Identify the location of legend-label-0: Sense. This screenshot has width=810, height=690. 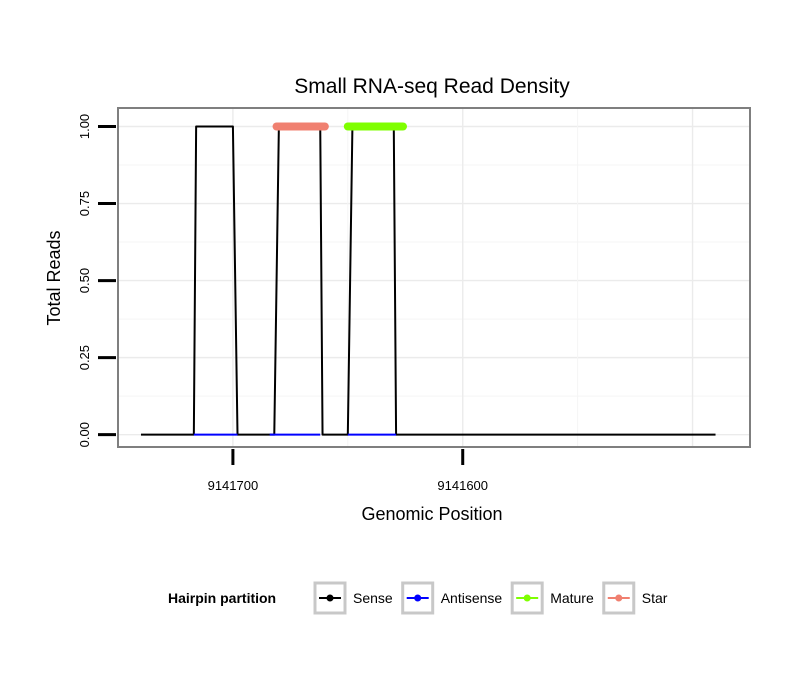
(373, 598).